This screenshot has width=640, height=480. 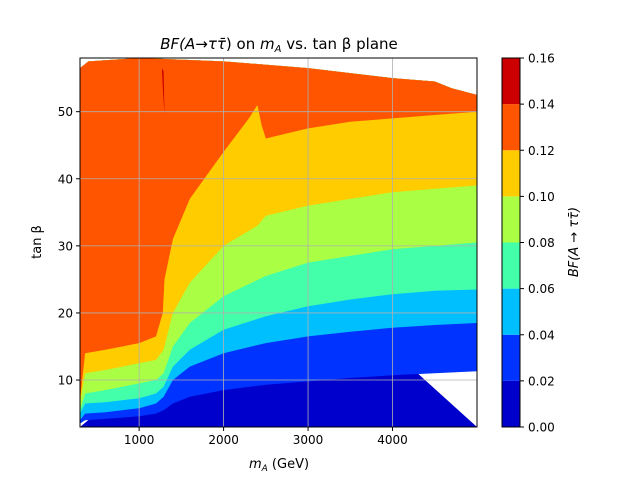 What do you see at coordinates (65, 381) in the screenshot?
I see `y-tick-label: 10` at bounding box center [65, 381].